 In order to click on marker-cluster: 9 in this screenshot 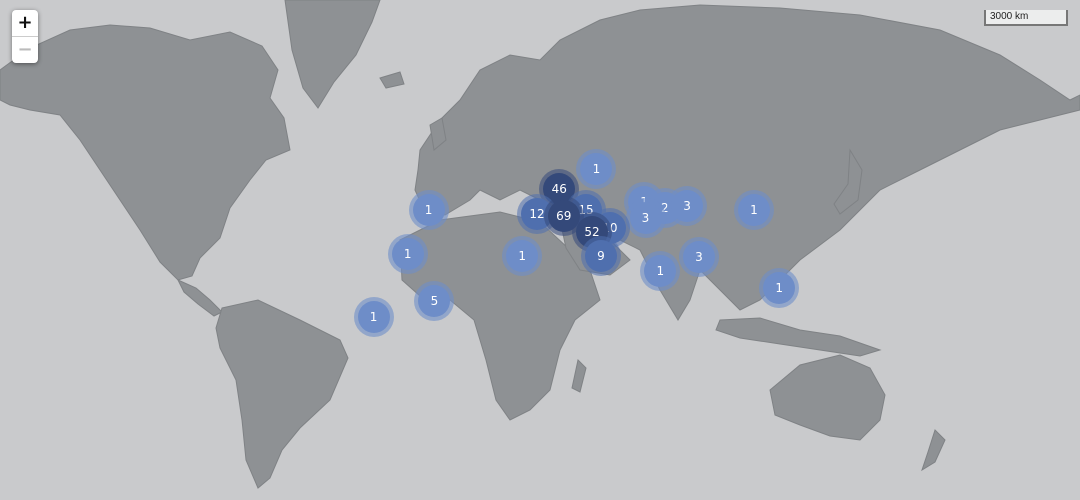, I will do `click(600, 255)`.